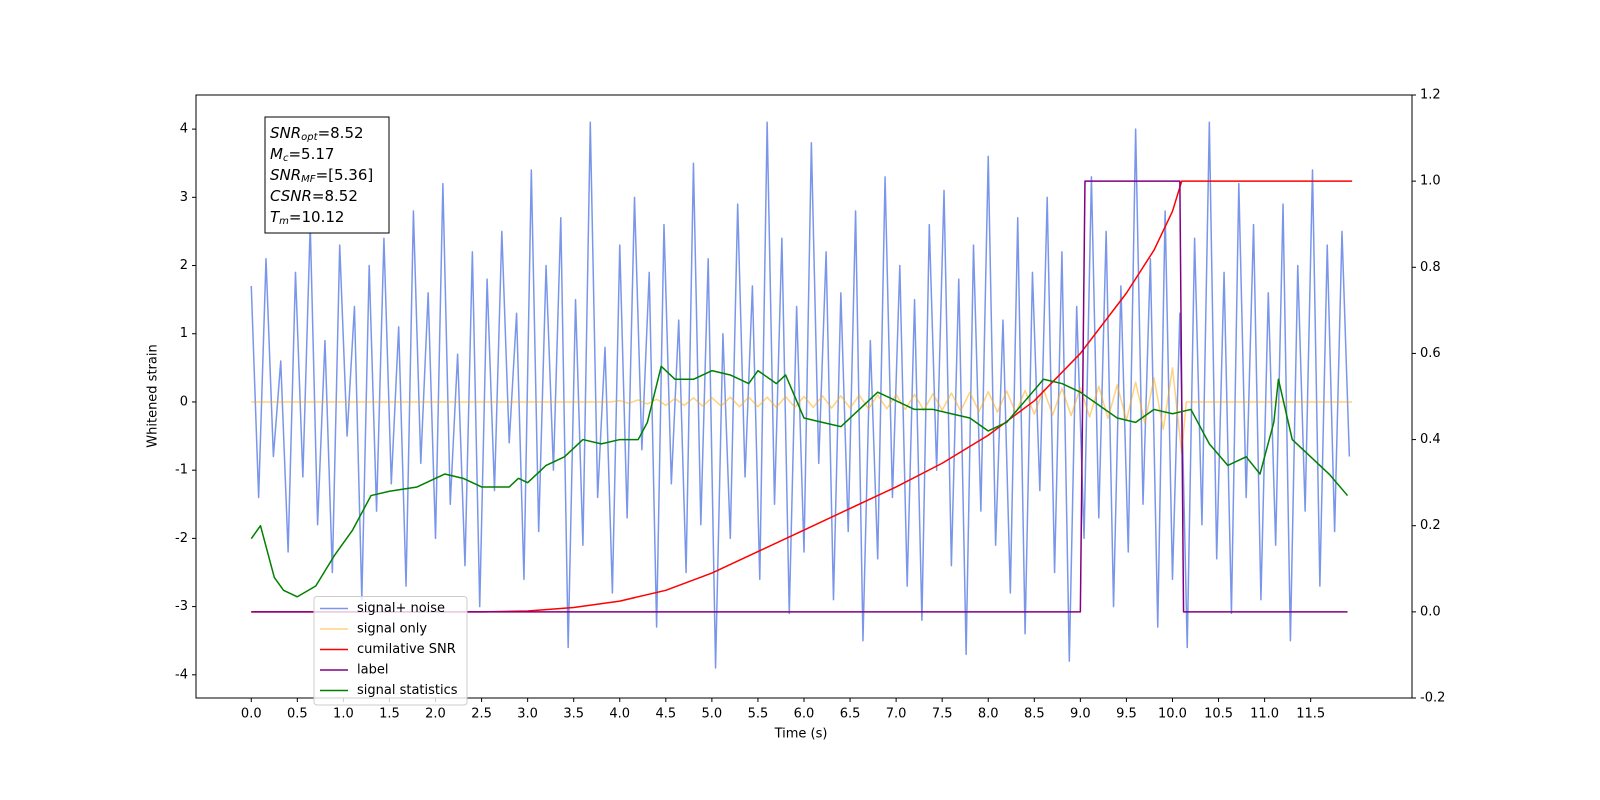  I want to click on x-tick-label: 2.0, so click(435, 714).